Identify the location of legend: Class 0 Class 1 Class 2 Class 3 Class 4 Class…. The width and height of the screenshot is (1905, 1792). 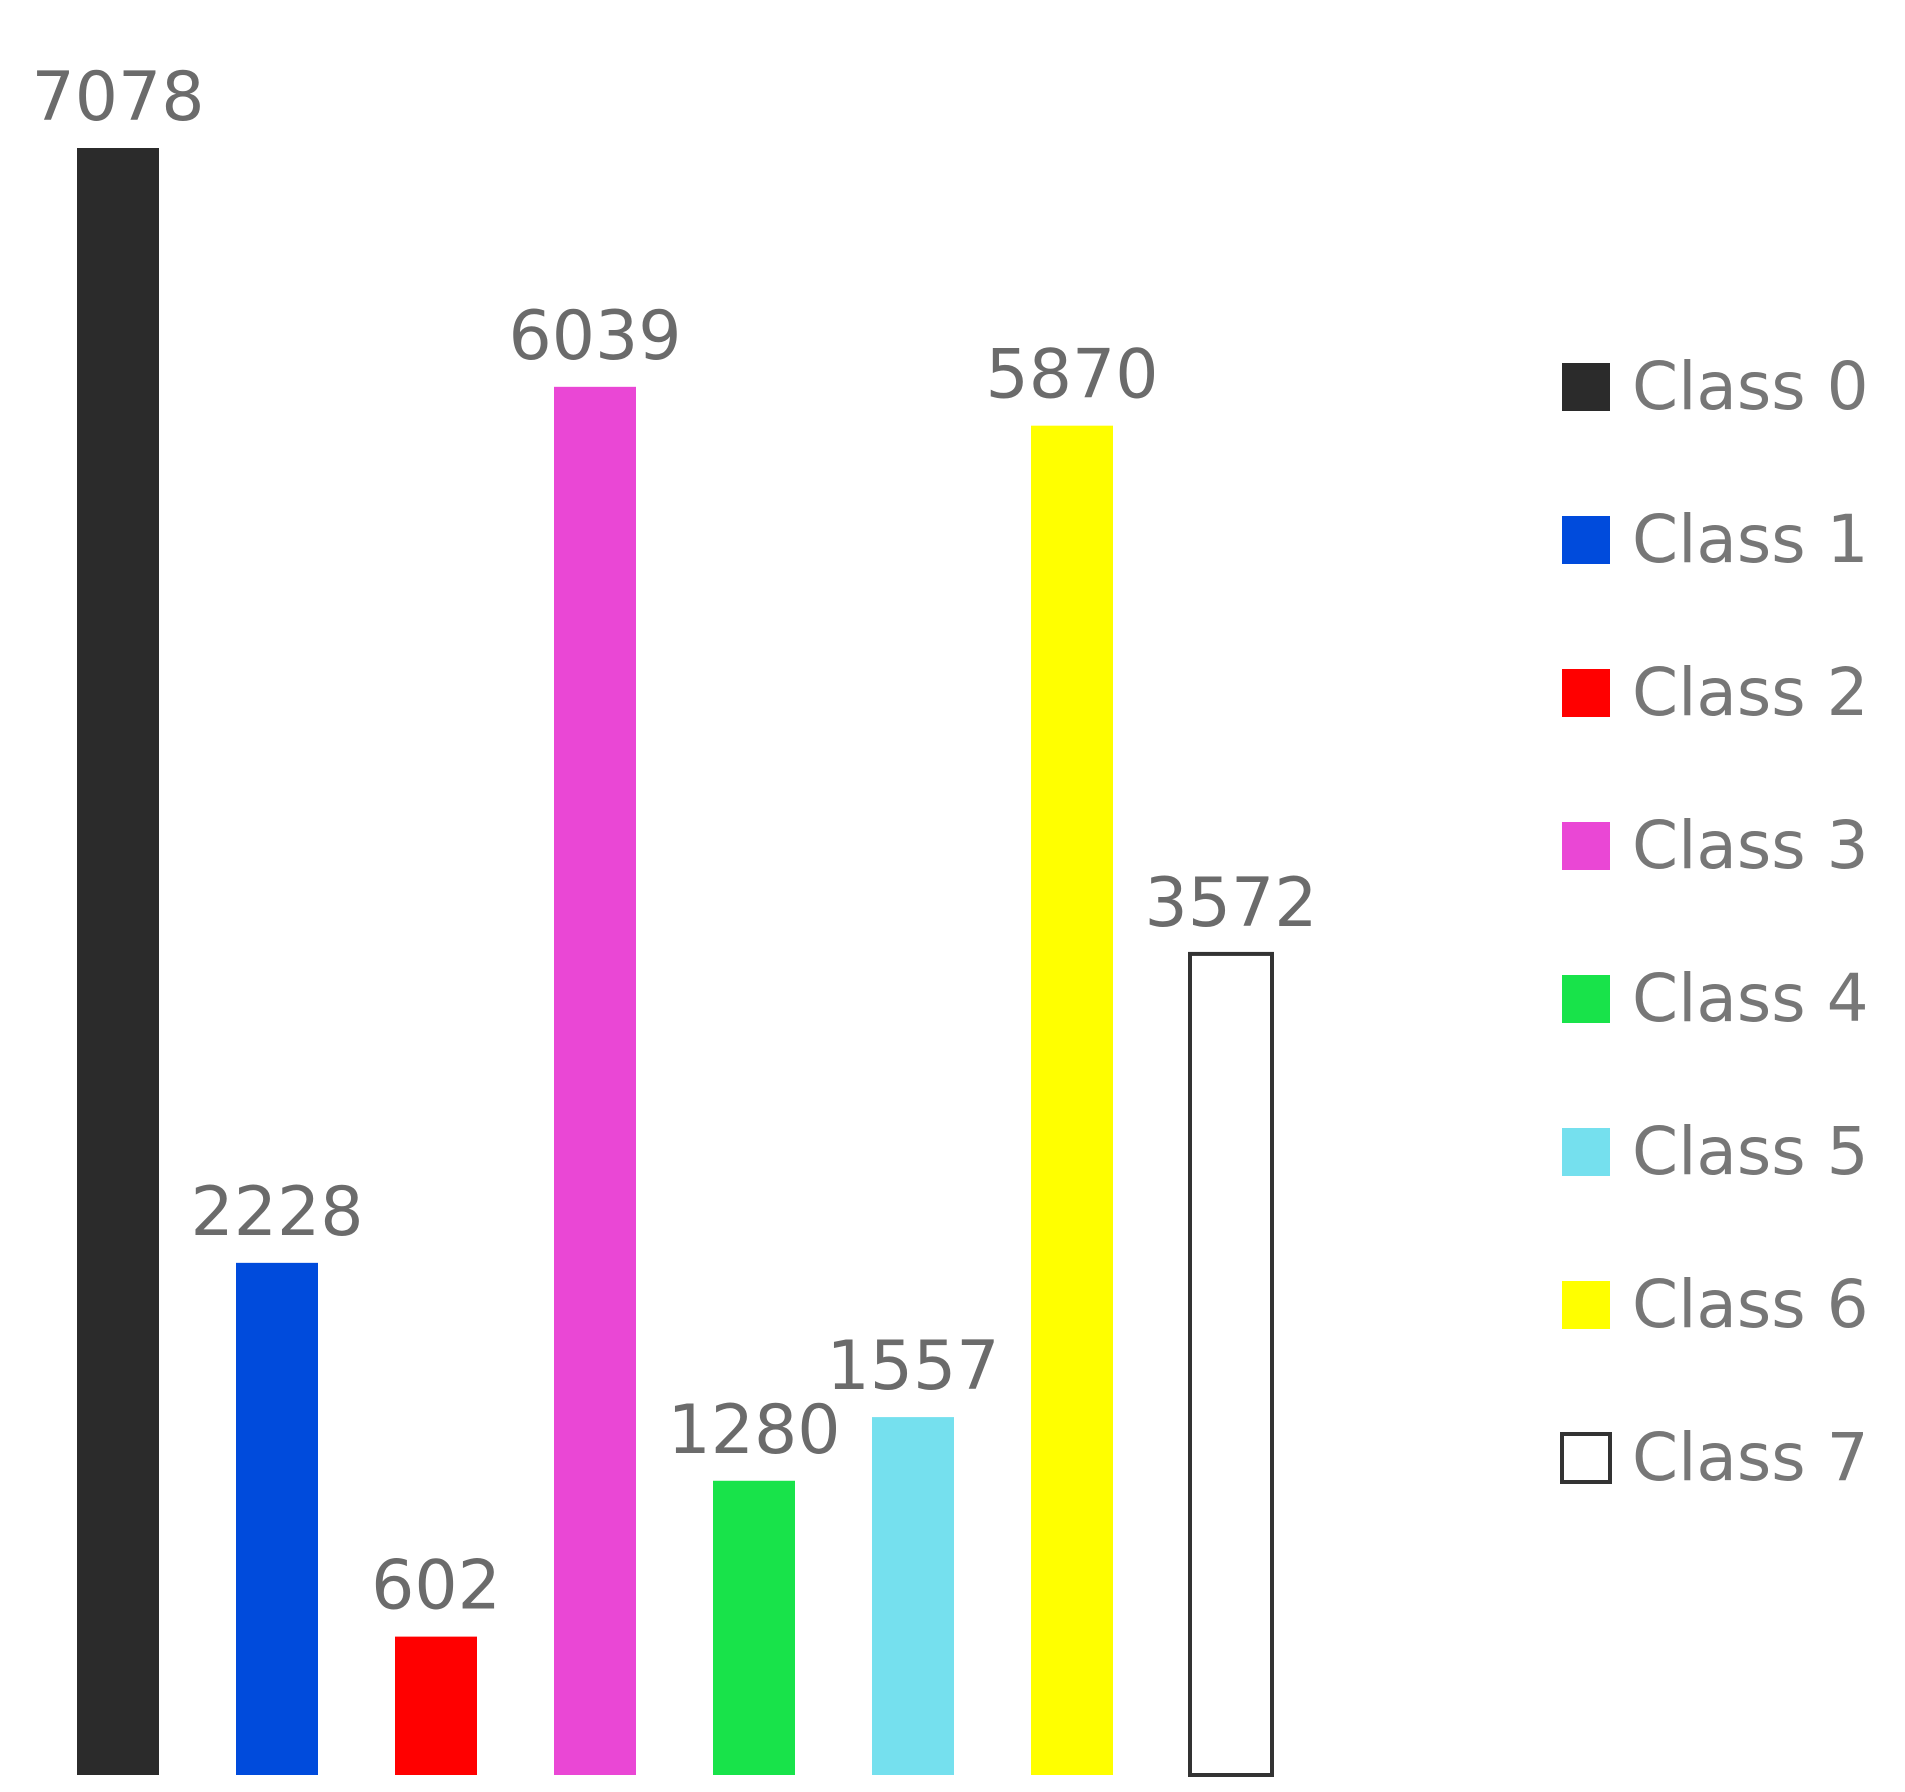
(1714, 922).